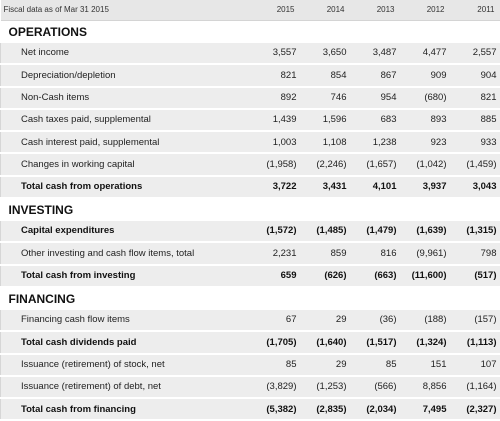  Describe the element at coordinates (126, 231) in the screenshot. I see `row-label: Capital expenditures` at that location.